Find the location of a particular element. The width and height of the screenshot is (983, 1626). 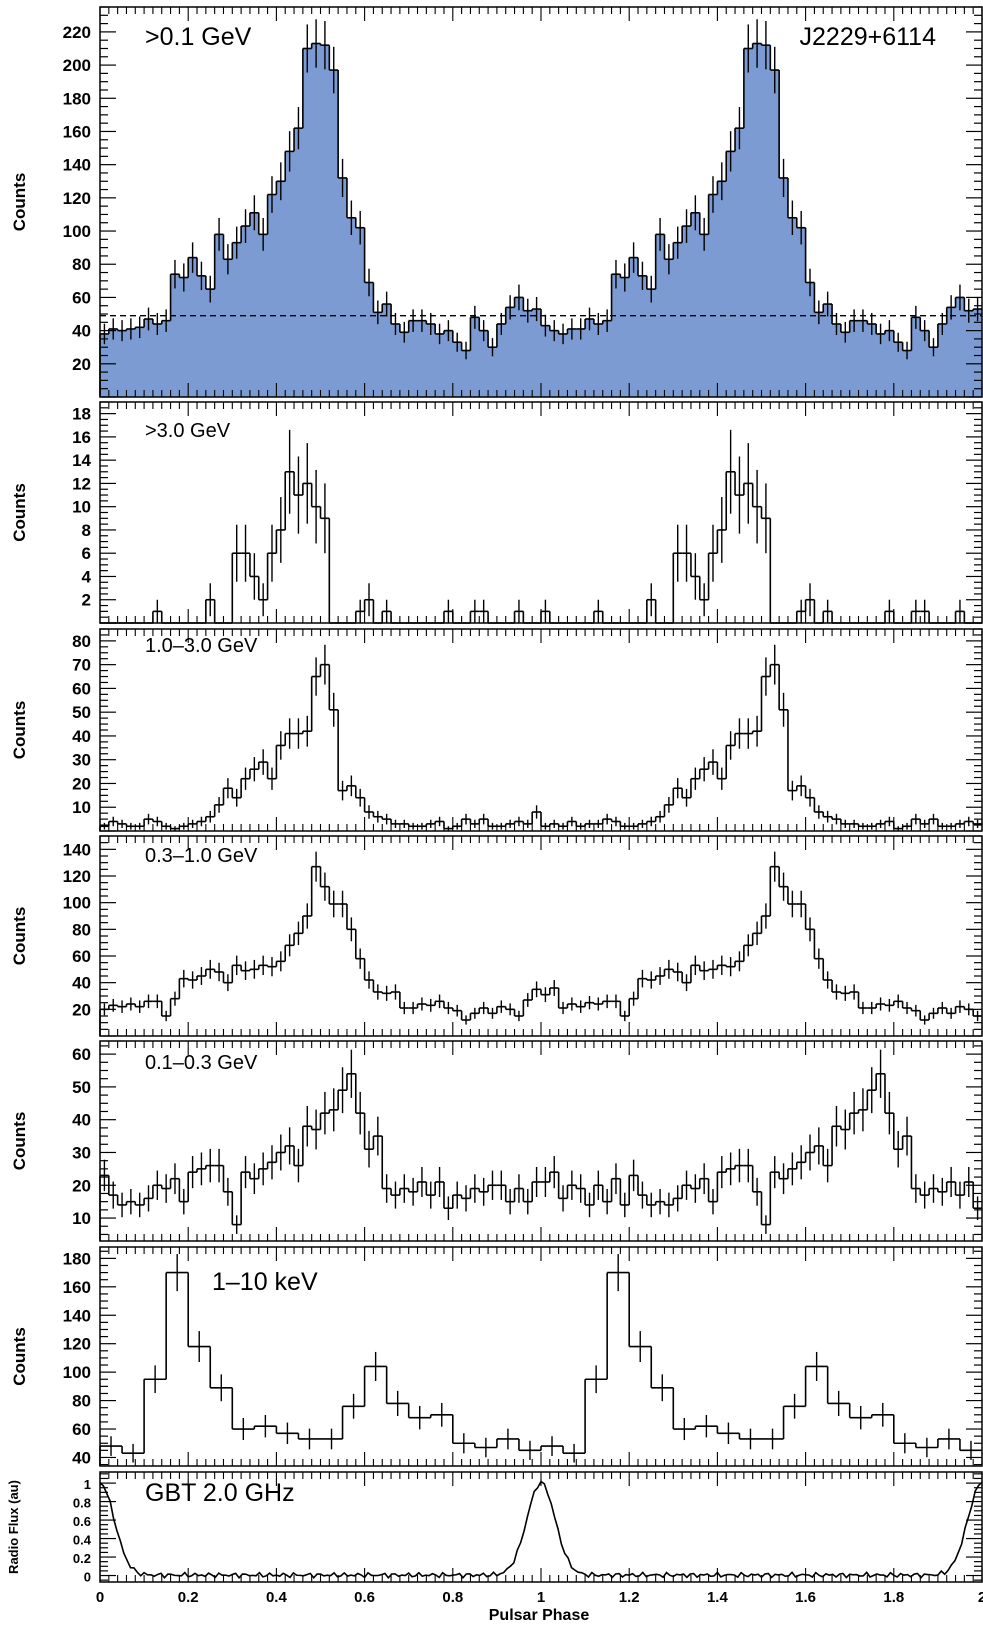

y-tick-label: 0.2 is located at coordinates (82, 1558).